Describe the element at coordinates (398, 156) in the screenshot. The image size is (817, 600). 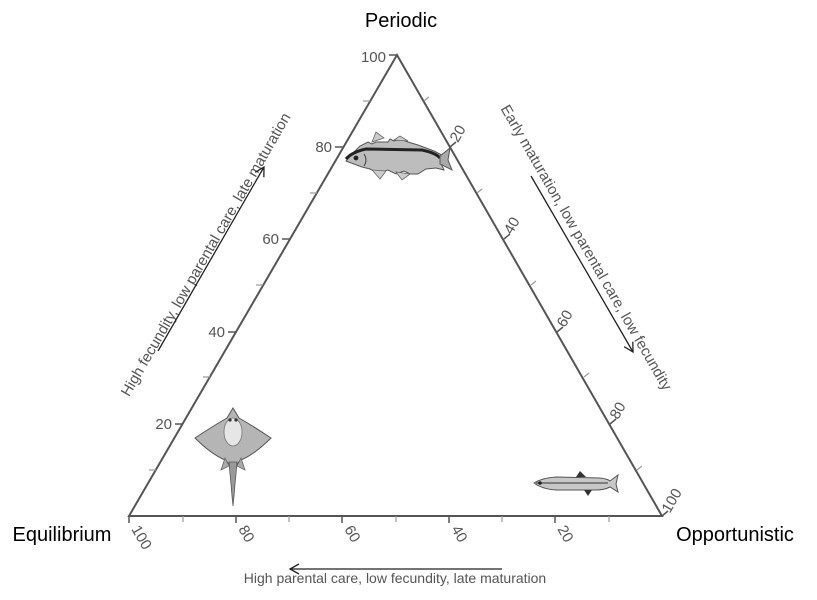
I see `cod-fish-illustration` at that location.